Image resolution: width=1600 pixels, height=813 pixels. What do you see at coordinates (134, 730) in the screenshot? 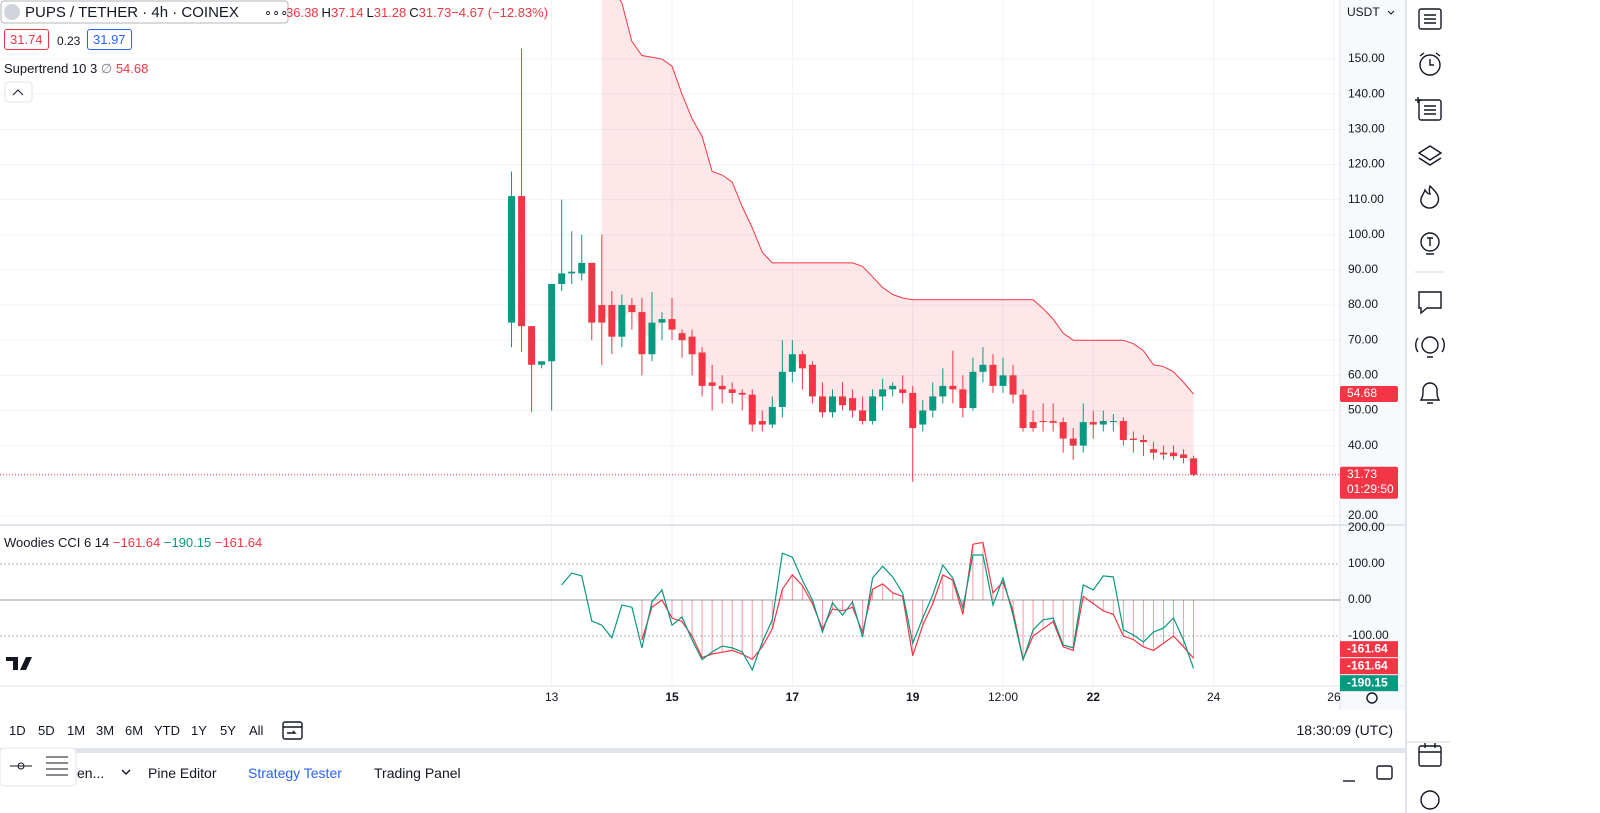
I see `range-button: 6M` at bounding box center [134, 730].